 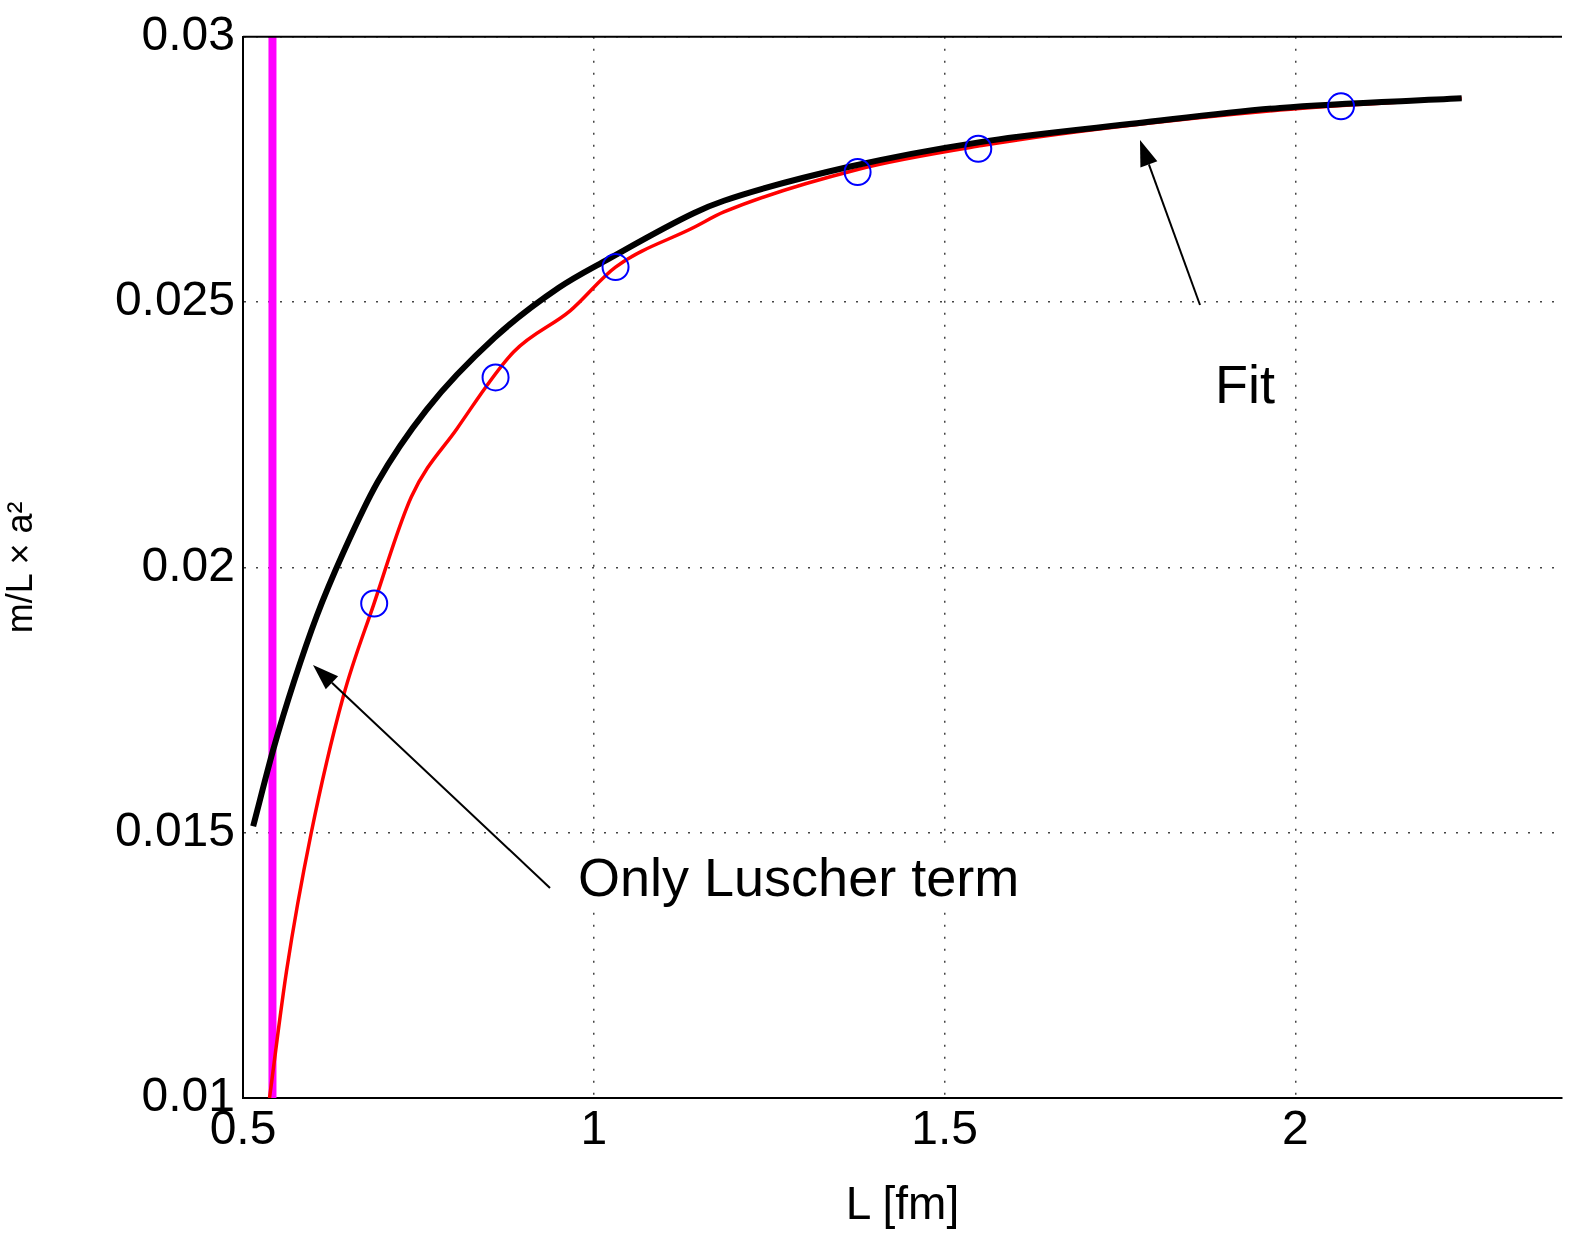 What do you see at coordinates (20, 567) in the screenshot?
I see `y-axis-title: m/L × a²` at bounding box center [20, 567].